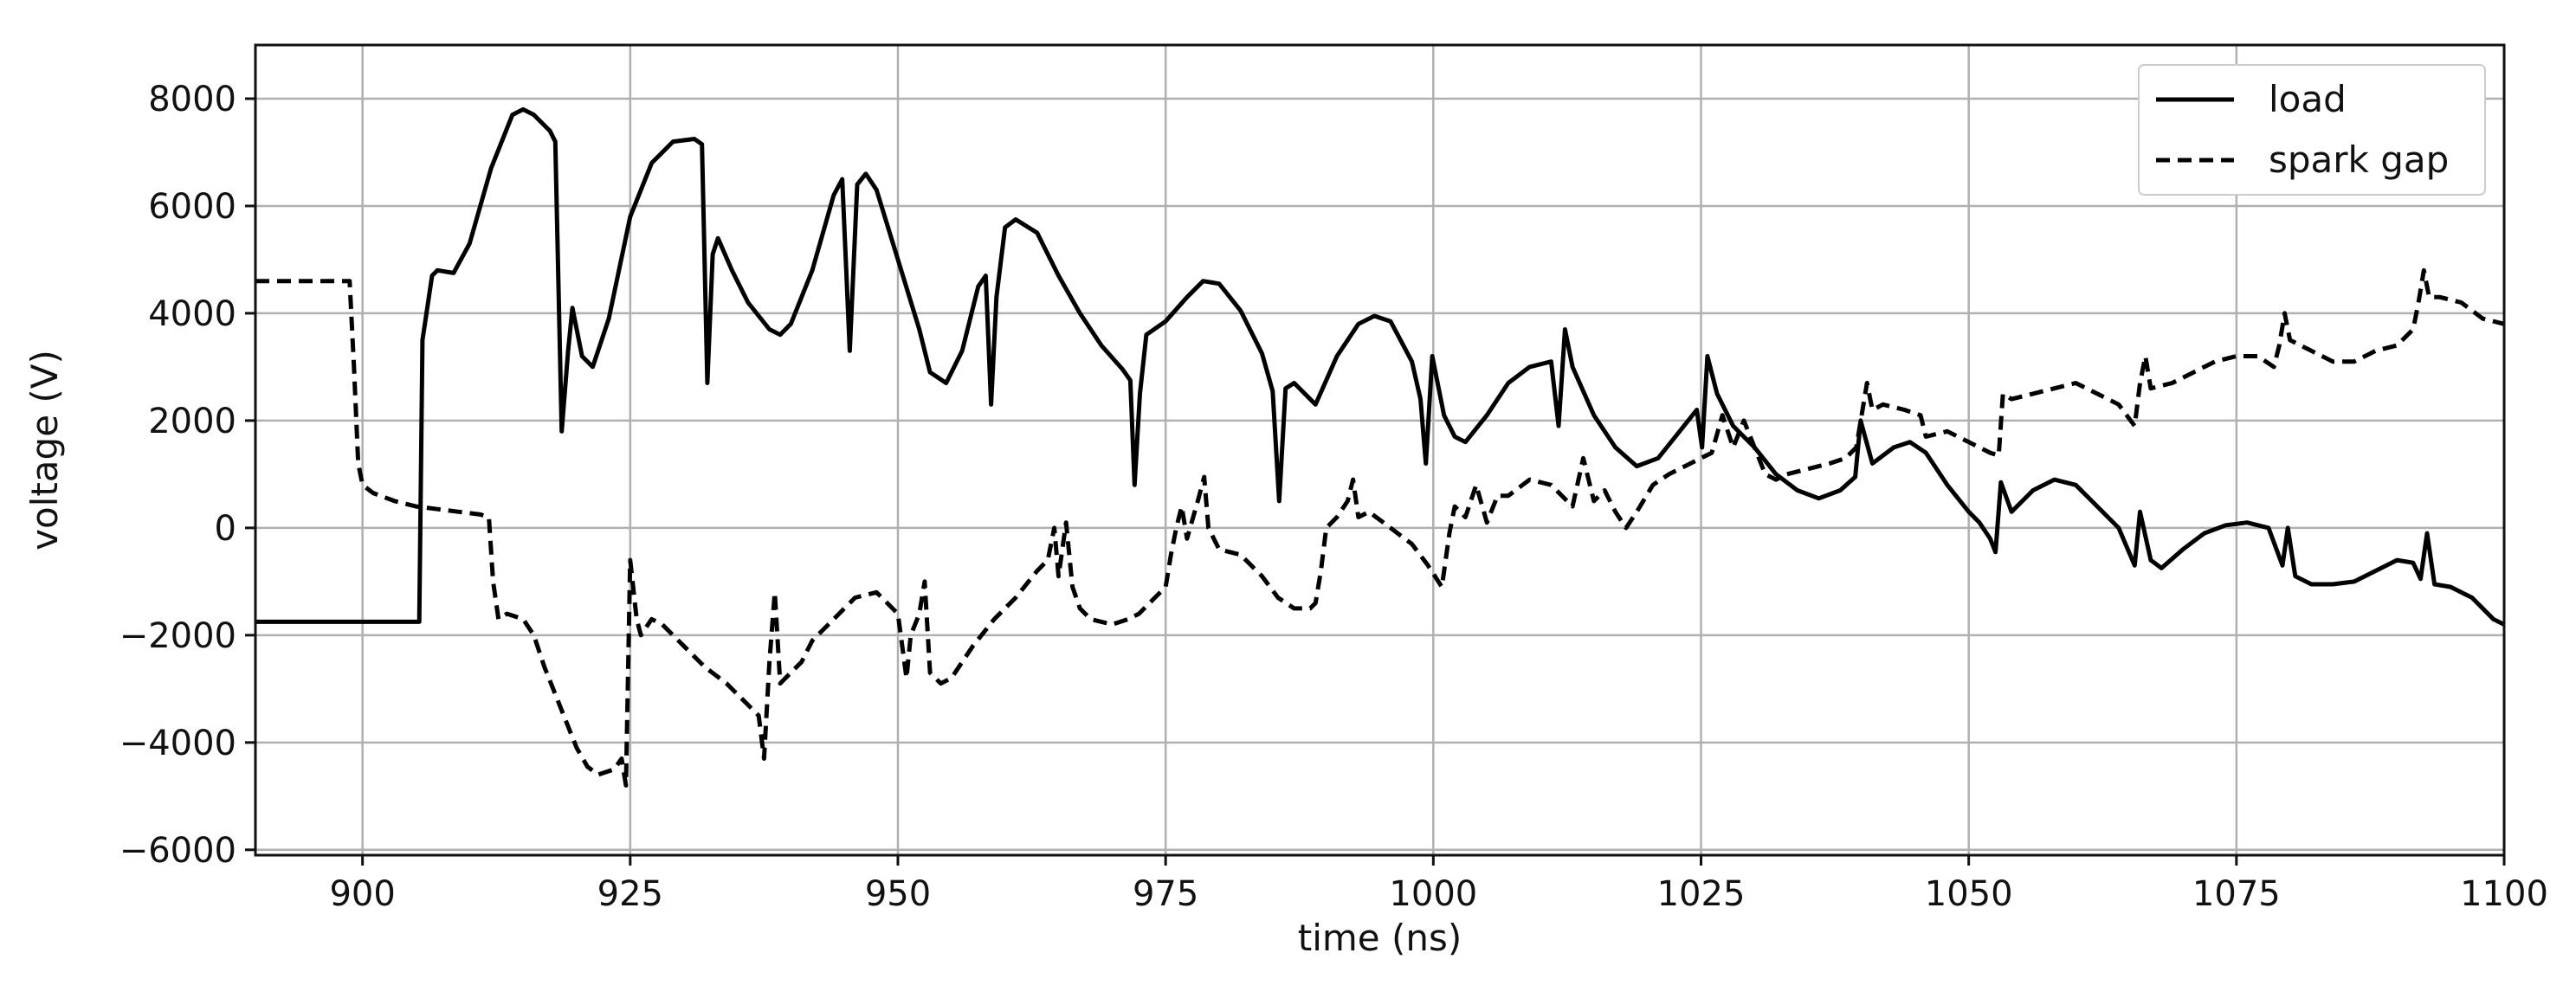 Image resolution: width=2576 pixels, height=998 pixels. Describe the element at coordinates (2359, 160) in the screenshot. I see `legend-label-spark-gap: spark gap` at that location.